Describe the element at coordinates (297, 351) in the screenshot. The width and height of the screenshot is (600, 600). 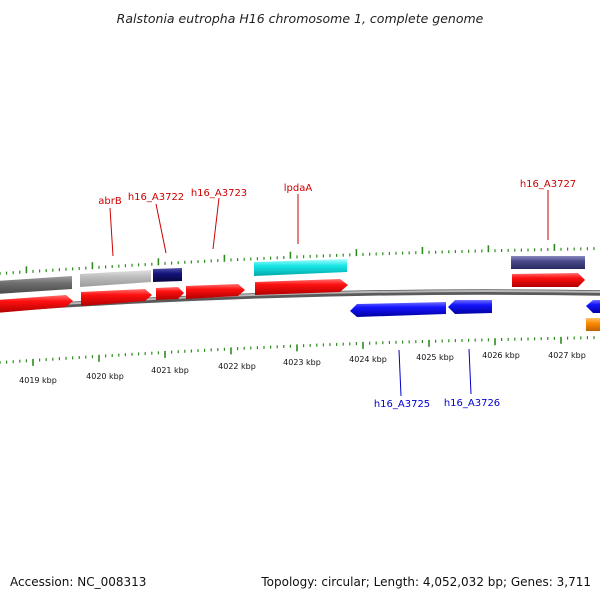
I see `reverse-tick-row` at that location.